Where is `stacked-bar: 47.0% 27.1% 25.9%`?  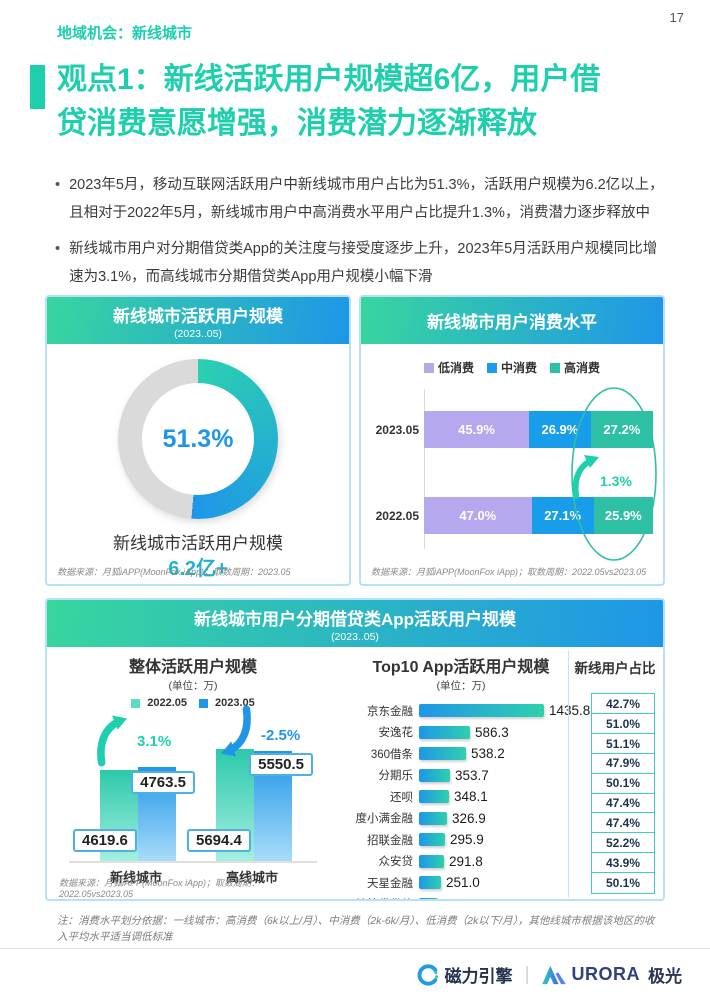 stacked-bar: 47.0% 27.1% 25.9% is located at coordinates (538, 515).